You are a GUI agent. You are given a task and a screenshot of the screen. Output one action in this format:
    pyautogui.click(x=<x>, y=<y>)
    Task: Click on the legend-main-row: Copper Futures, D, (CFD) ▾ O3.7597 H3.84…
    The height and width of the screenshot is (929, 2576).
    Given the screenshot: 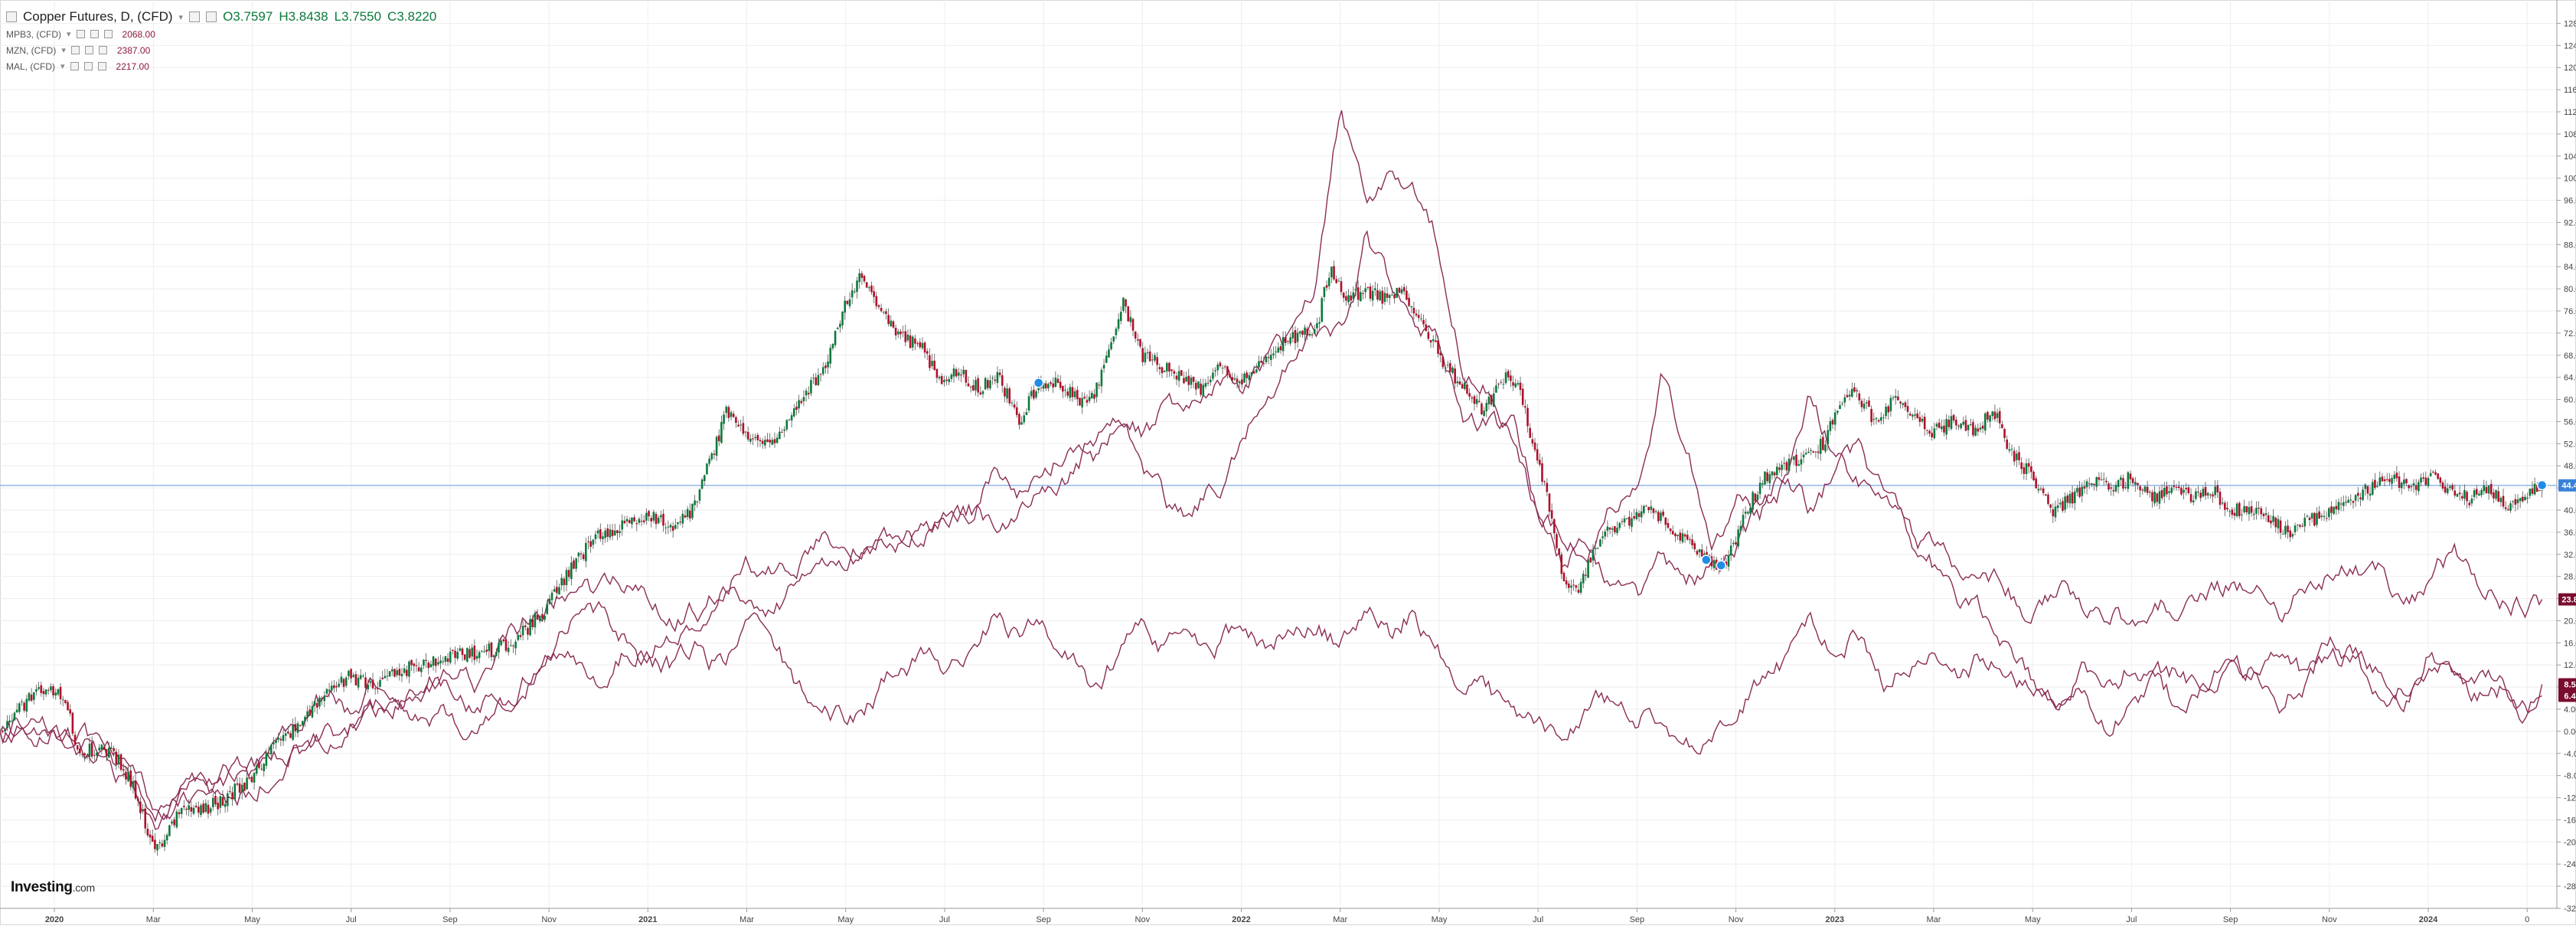 What is the action you would take?
    pyautogui.click(x=221, y=17)
    